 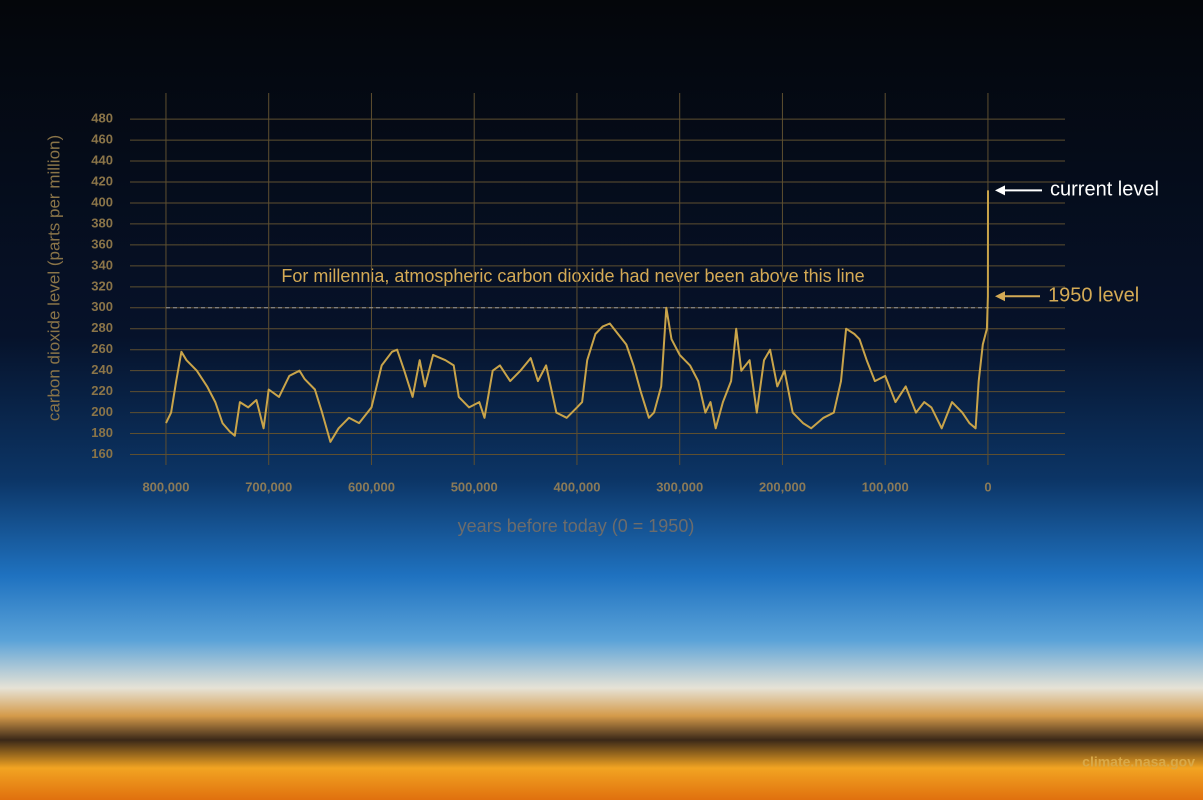 I want to click on current-arrowhead, so click(x=1000, y=190).